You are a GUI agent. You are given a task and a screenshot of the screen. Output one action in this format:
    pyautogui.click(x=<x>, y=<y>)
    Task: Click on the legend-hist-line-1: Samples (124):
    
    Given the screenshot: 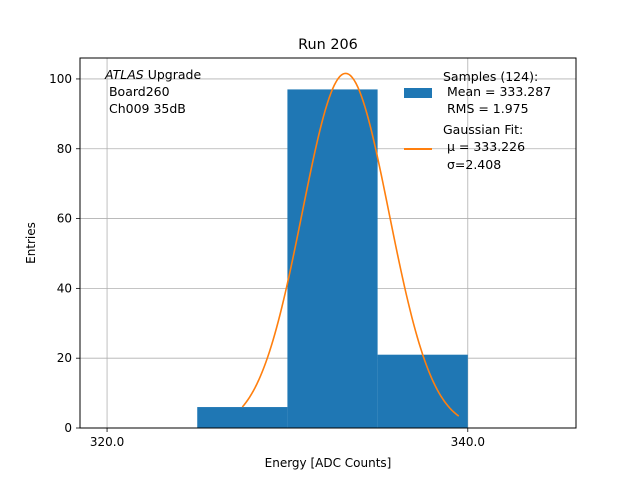 What is the action you would take?
    pyautogui.click(x=490, y=76)
    